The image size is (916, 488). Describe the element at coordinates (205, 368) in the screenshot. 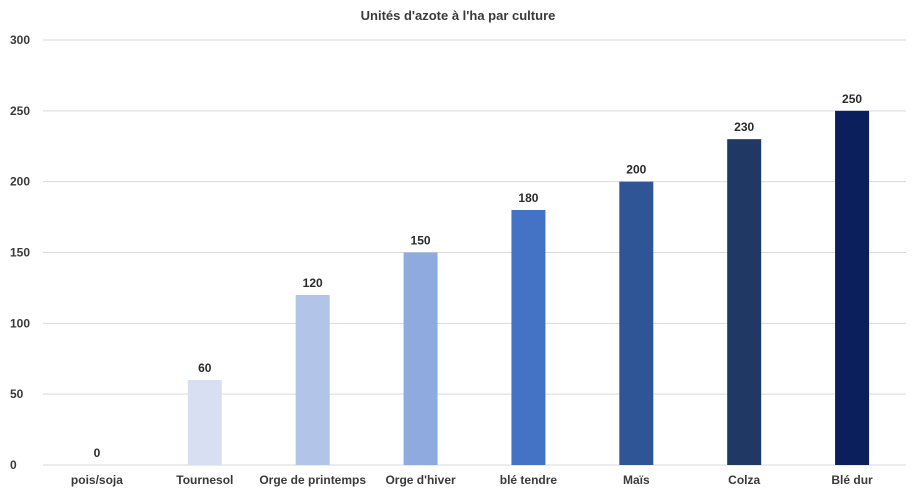

I see `data-label: 60` at that location.